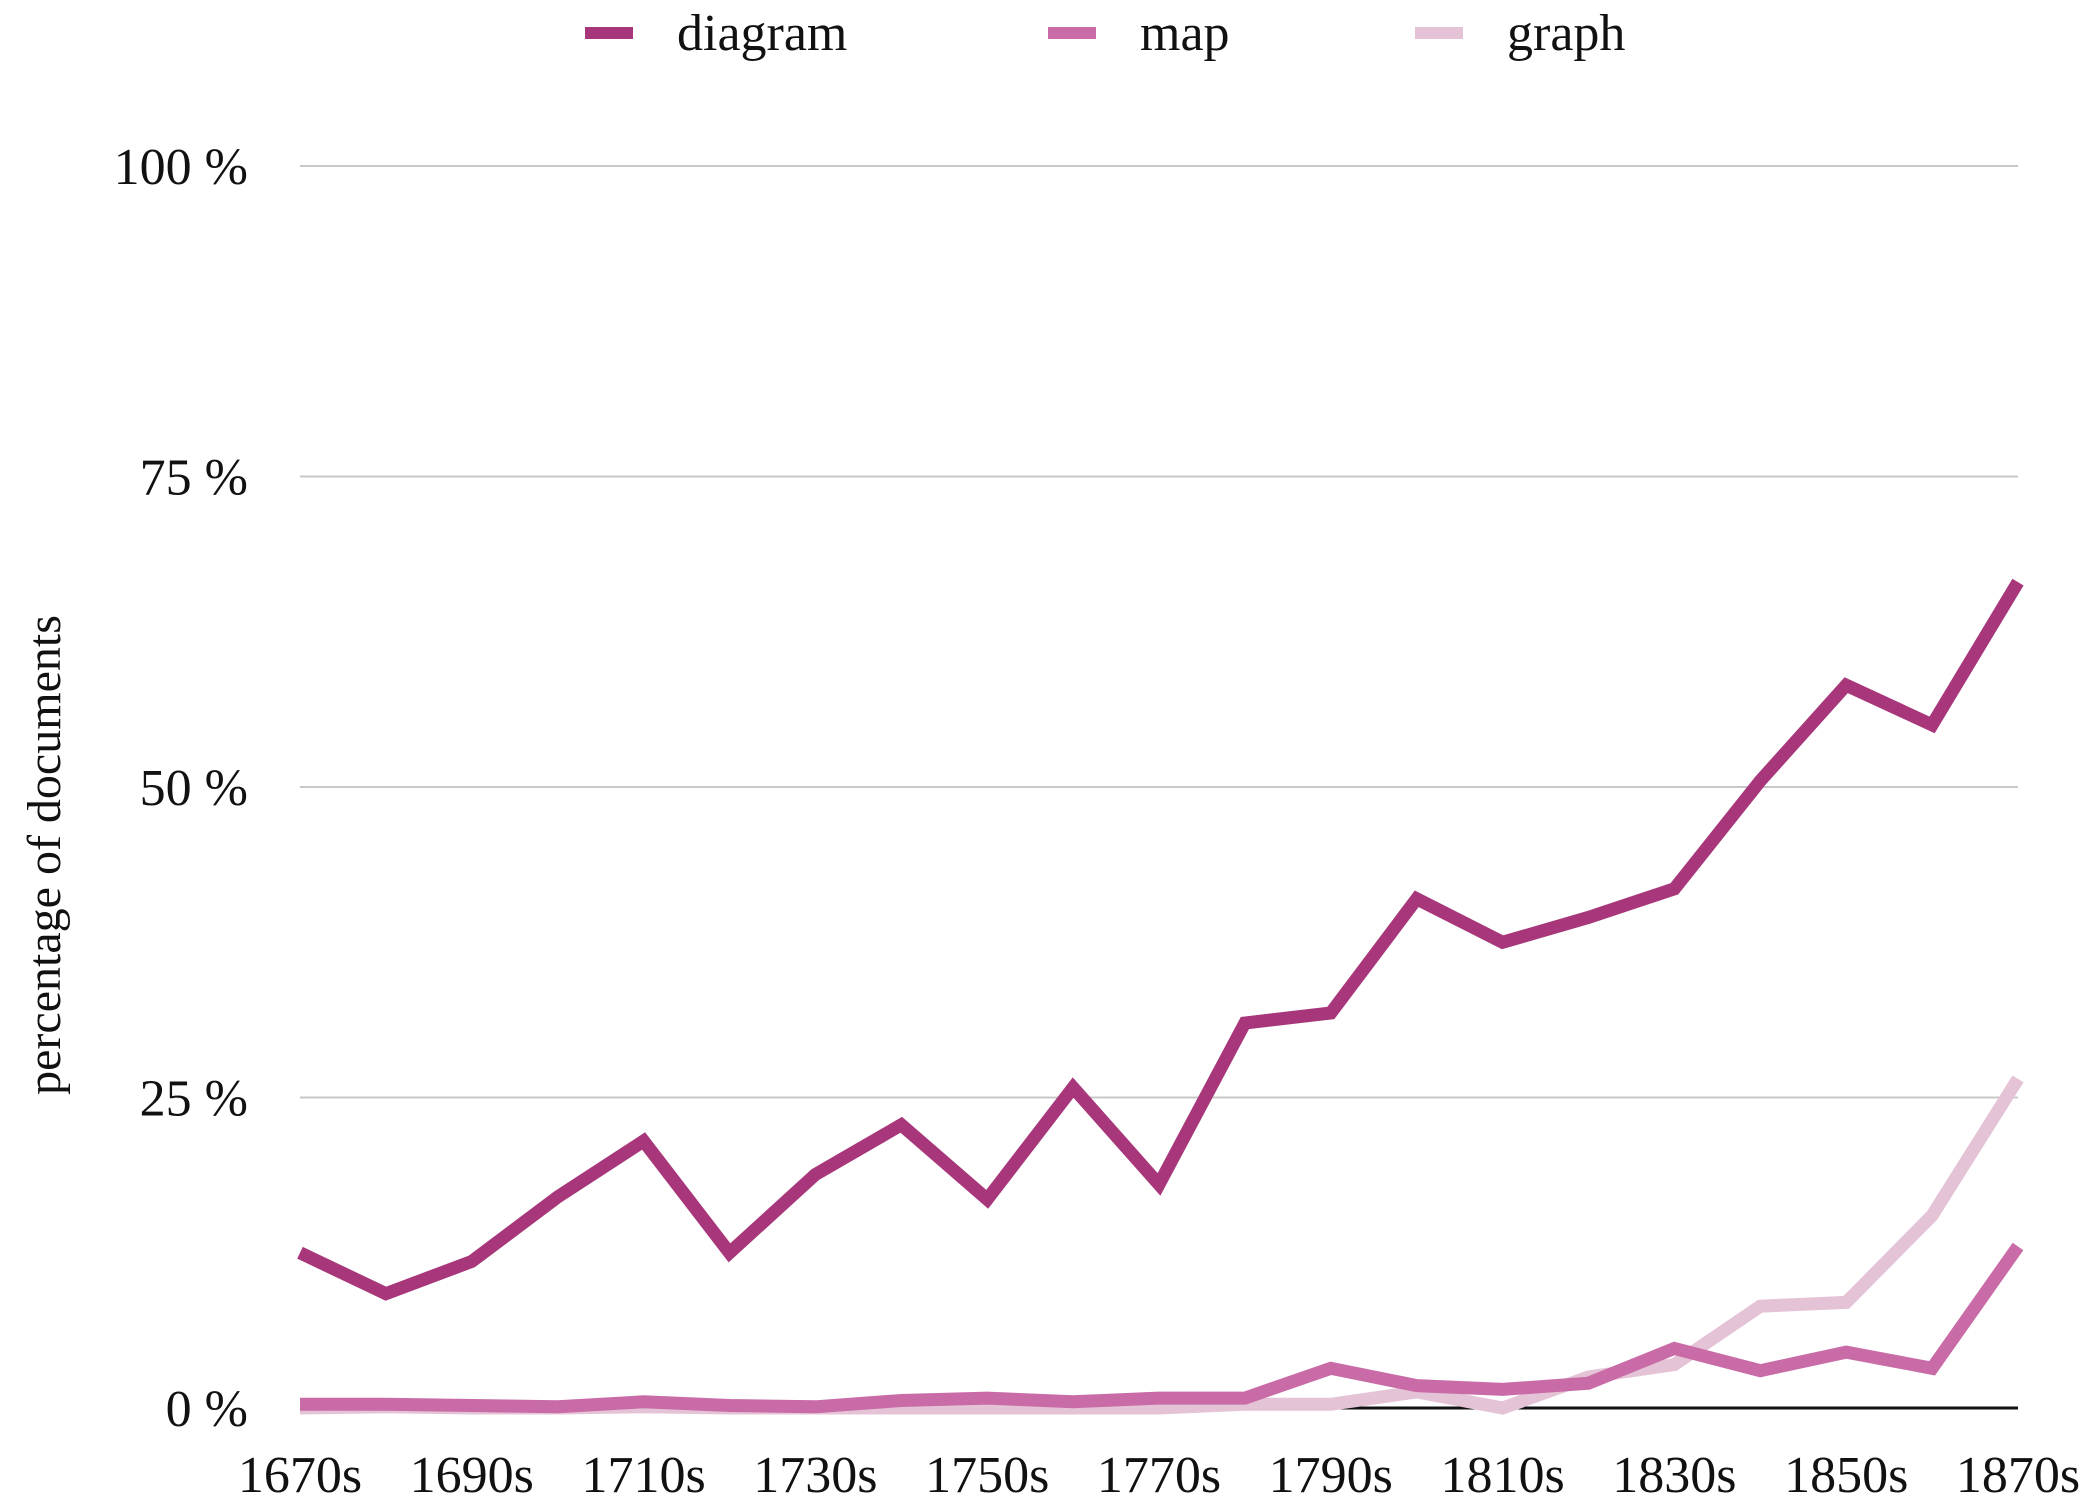 The width and height of the screenshot is (2084, 1500). What do you see at coordinates (762, 33) in the screenshot?
I see `legend-label-diagram: diagram` at bounding box center [762, 33].